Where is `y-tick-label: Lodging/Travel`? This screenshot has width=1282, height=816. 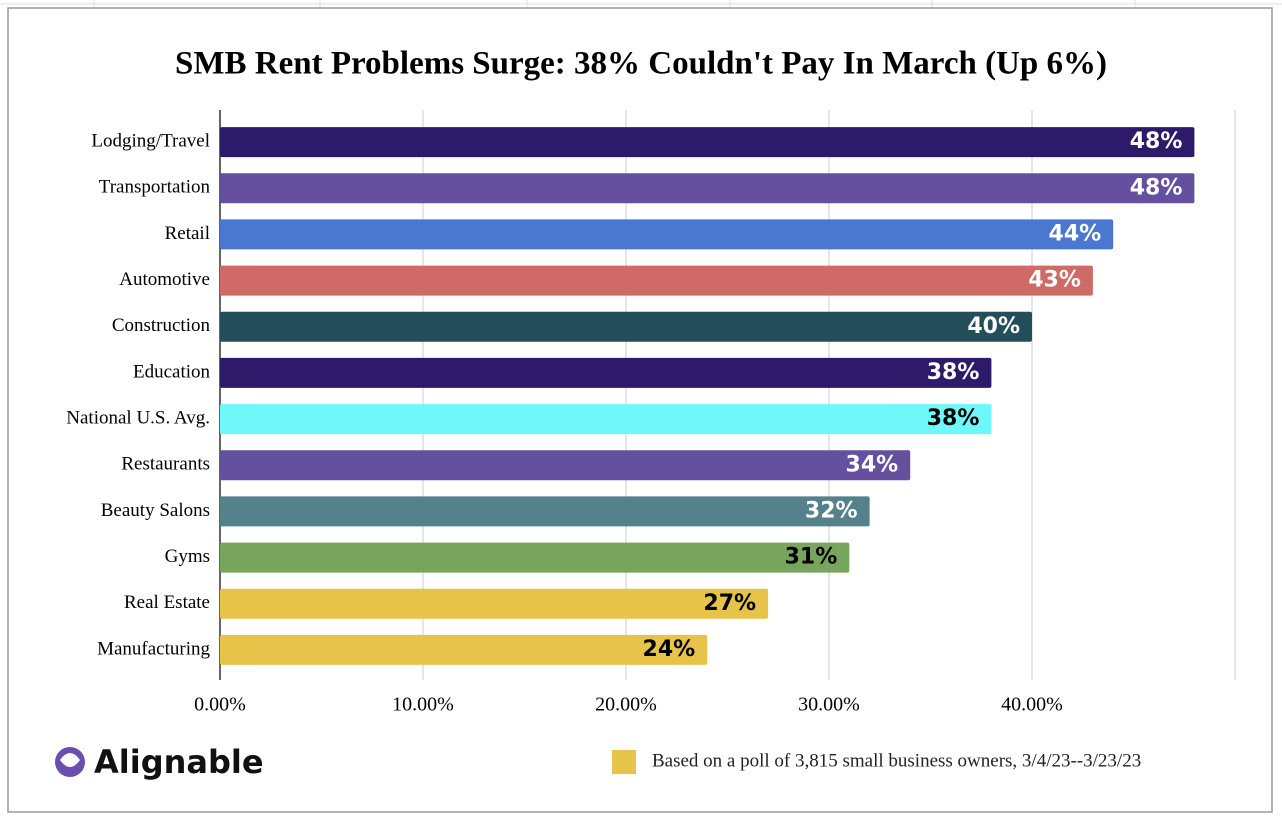
y-tick-label: Lodging/Travel is located at coordinates (150, 140).